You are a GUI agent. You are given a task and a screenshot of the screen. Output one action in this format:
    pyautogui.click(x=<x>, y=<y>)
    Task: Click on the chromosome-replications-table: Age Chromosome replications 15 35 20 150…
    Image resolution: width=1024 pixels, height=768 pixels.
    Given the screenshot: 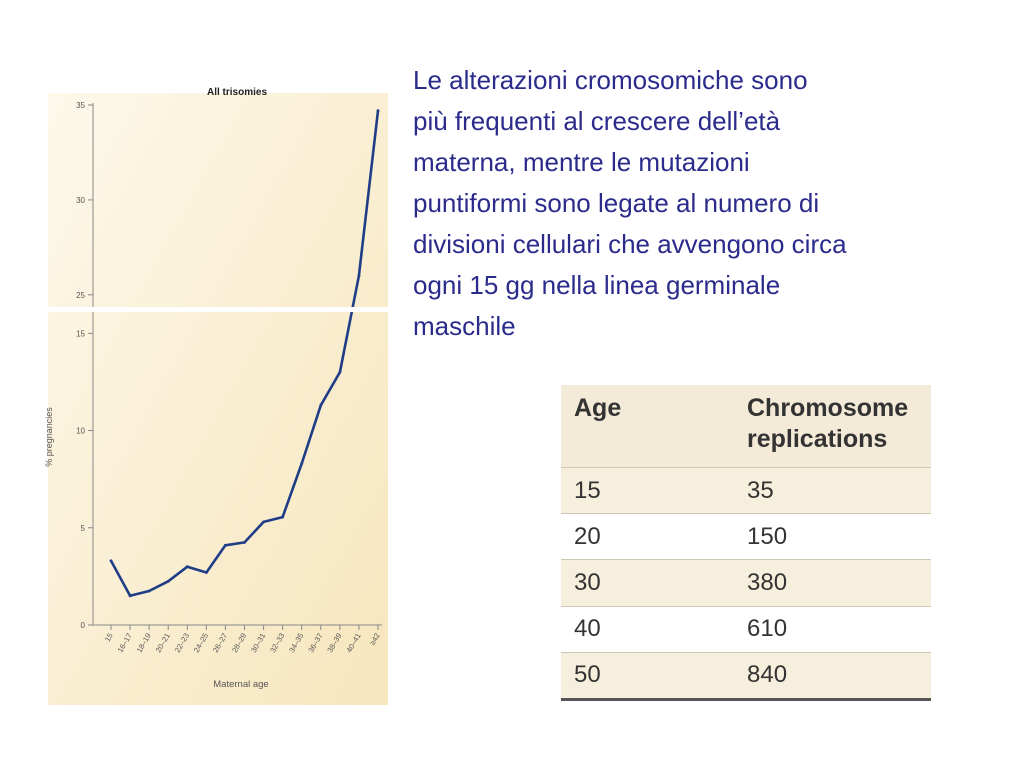 What is the action you would take?
    pyautogui.click(x=746, y=543)
    